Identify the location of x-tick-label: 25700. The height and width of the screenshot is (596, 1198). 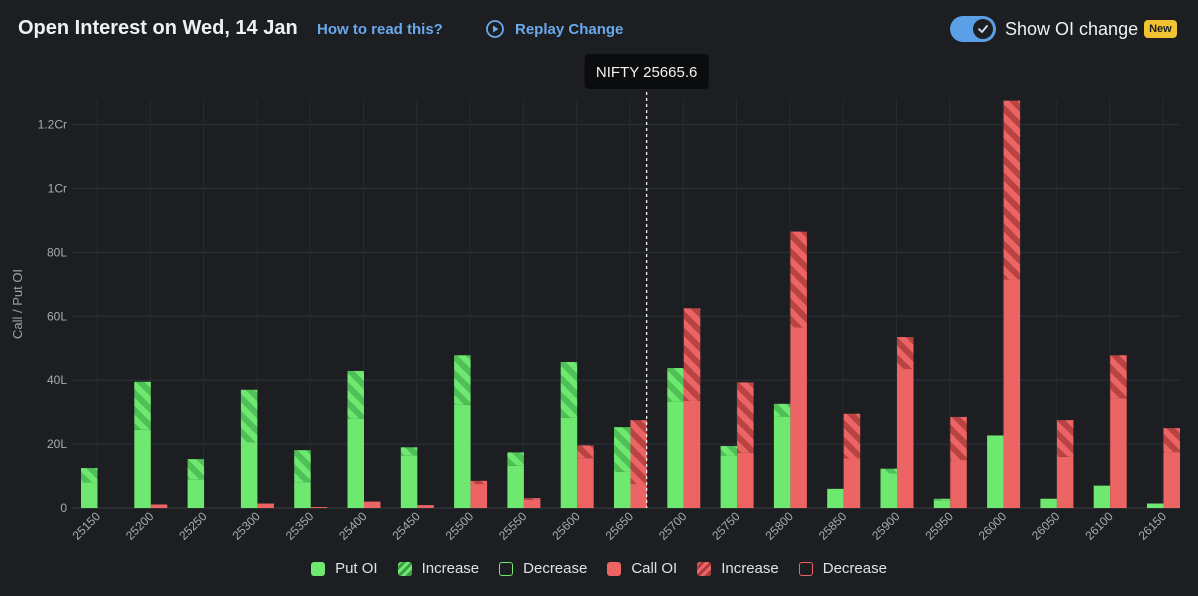
(673, 526).